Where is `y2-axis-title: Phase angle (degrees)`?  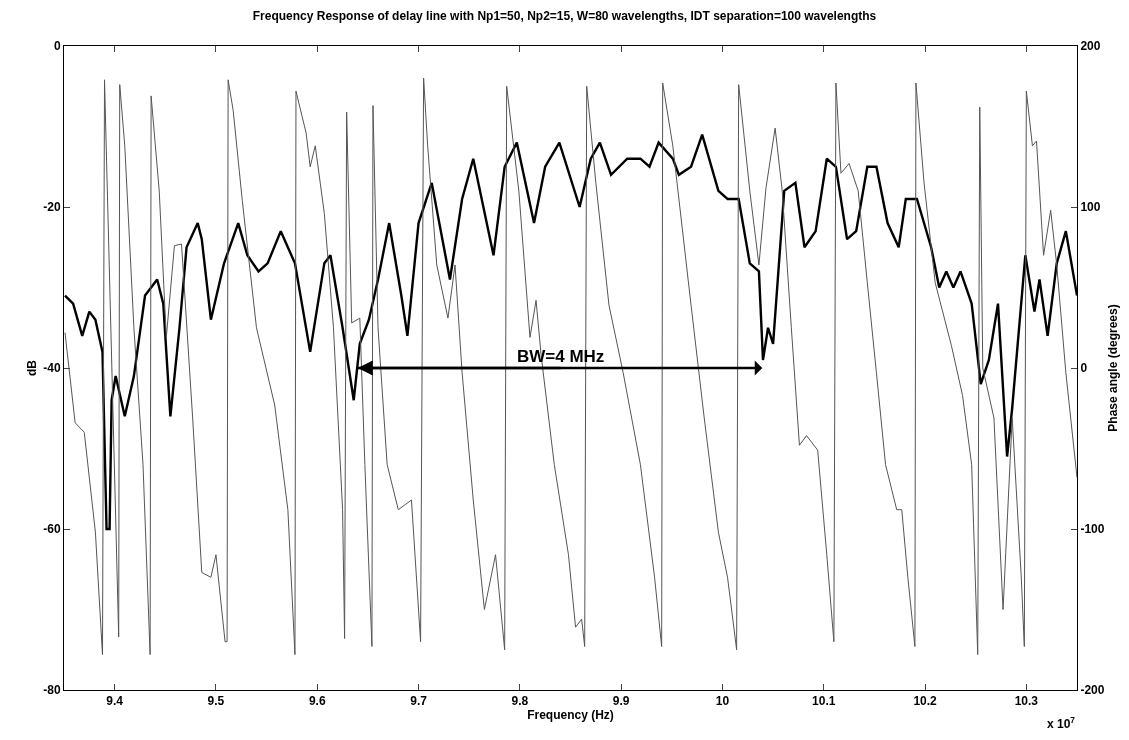 y2-axis-title: Phase angle (degrees) is located at coordinates (1112, 368).